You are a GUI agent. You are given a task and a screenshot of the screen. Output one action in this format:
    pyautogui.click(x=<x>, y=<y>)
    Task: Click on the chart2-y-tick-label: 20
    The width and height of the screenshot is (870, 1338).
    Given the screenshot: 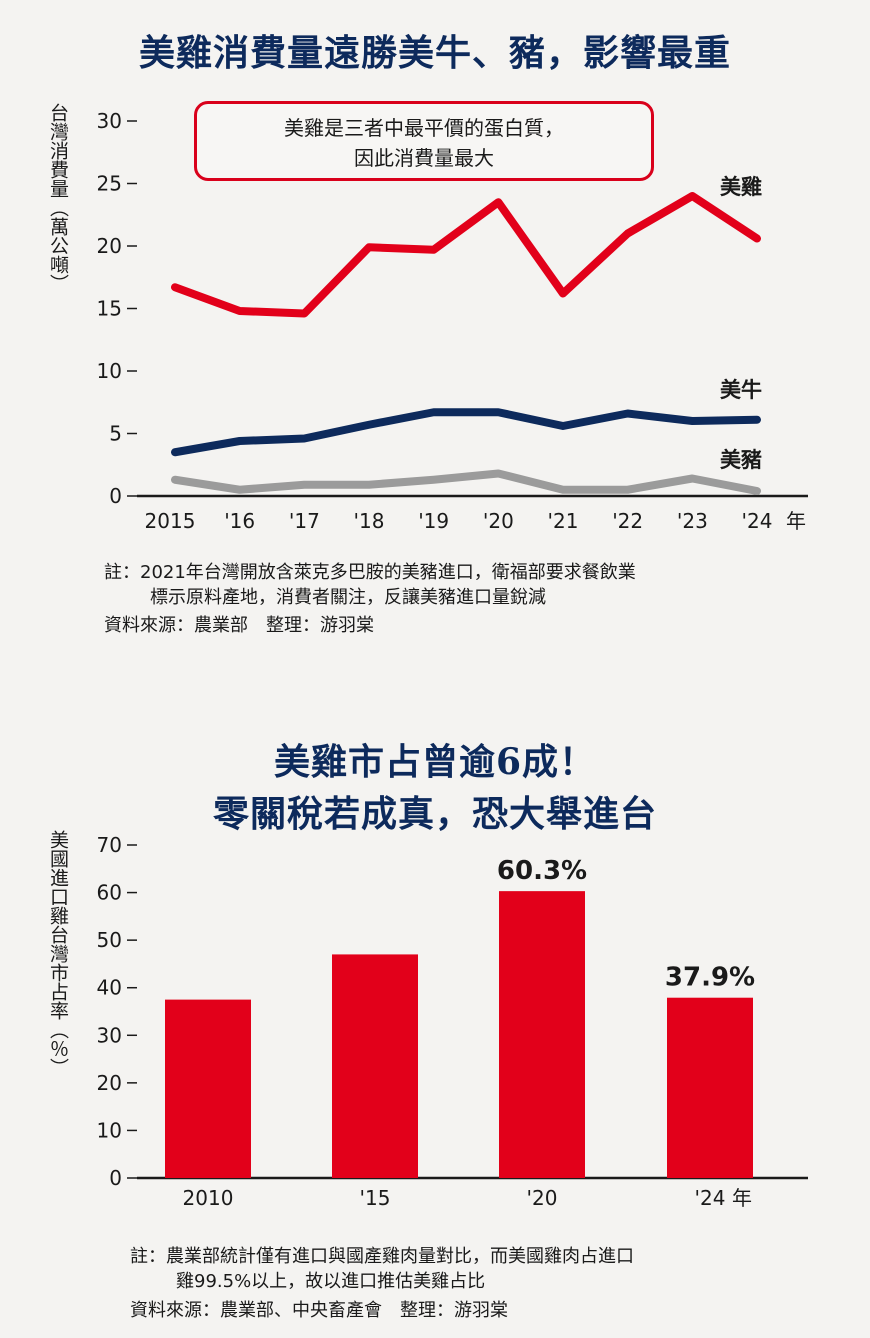 What is the action you would take?
    pyautogui.click(x=109, y=1083)
    